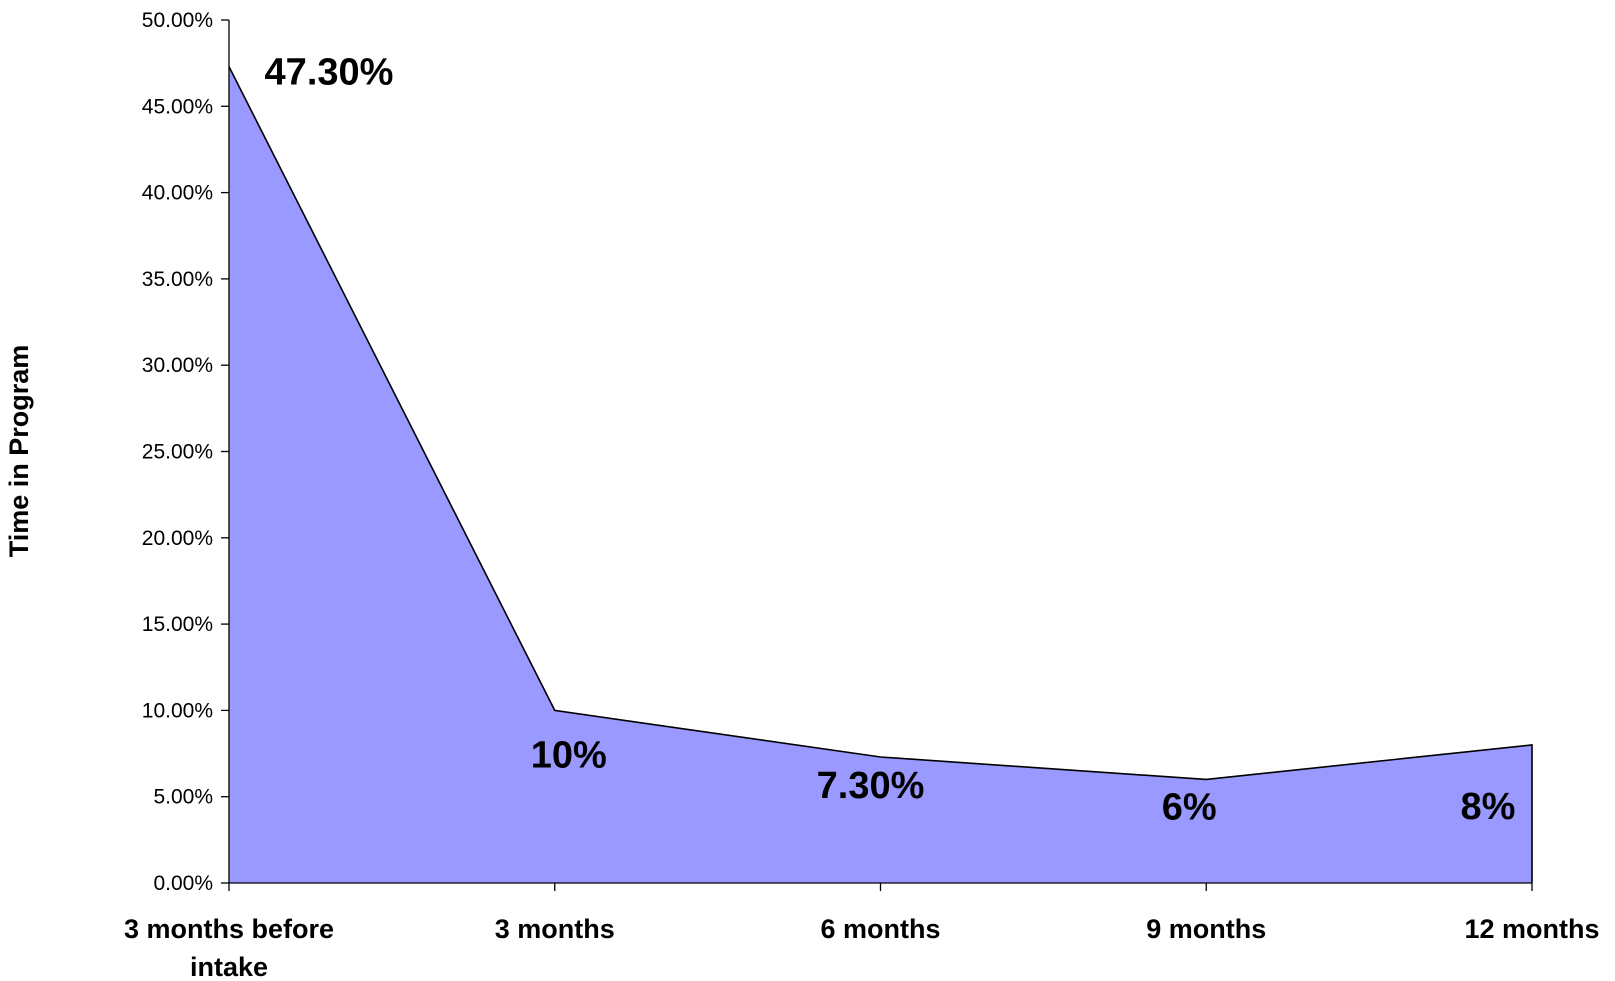  What do you see at coordinates (177, 624) in the screenshot?
I see `y-tick-label: 15.00%` at bounding box center [177, 624].